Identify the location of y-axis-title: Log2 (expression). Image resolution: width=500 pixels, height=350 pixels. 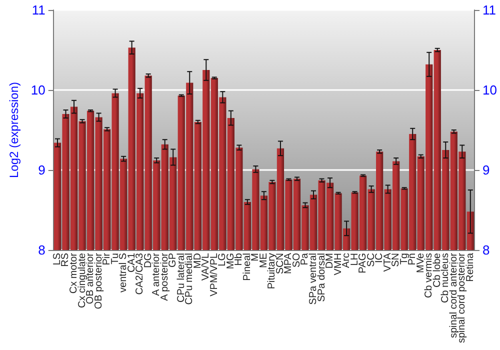
(14, 130).